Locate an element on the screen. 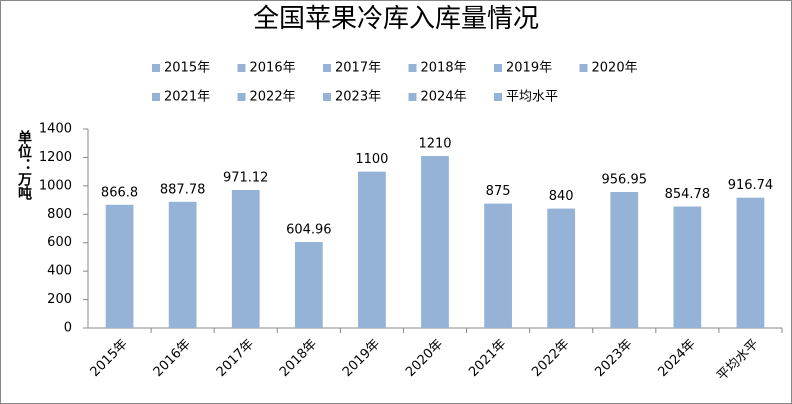 The image size is (792, 404). data-label: 604.96 is located at coordinates (309, 230).